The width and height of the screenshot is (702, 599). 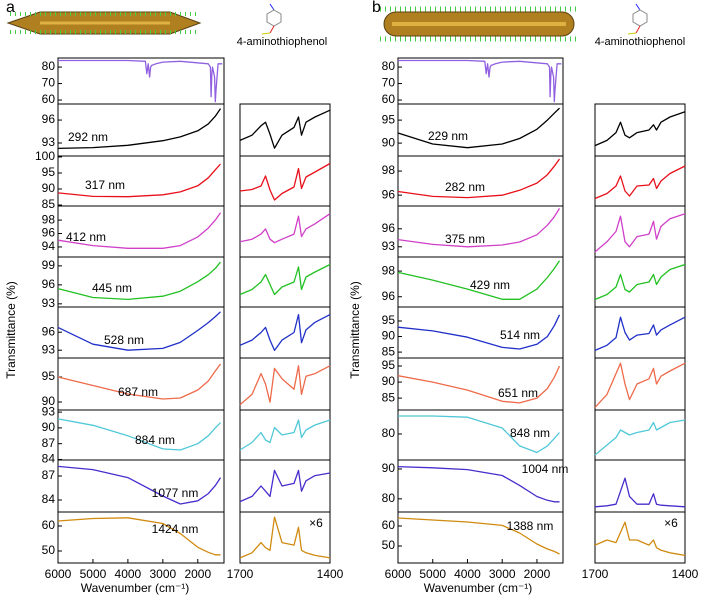 I want to click on annotation: 1077 nm, so click(x=175, y=493).